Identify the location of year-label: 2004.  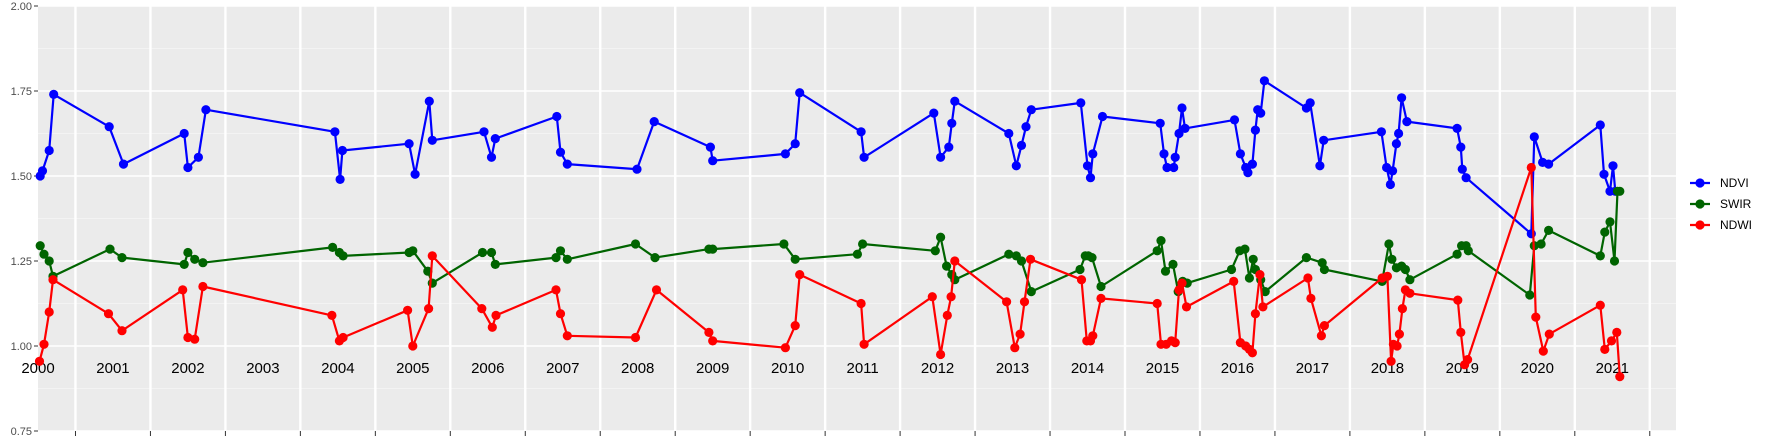
(337, 368).